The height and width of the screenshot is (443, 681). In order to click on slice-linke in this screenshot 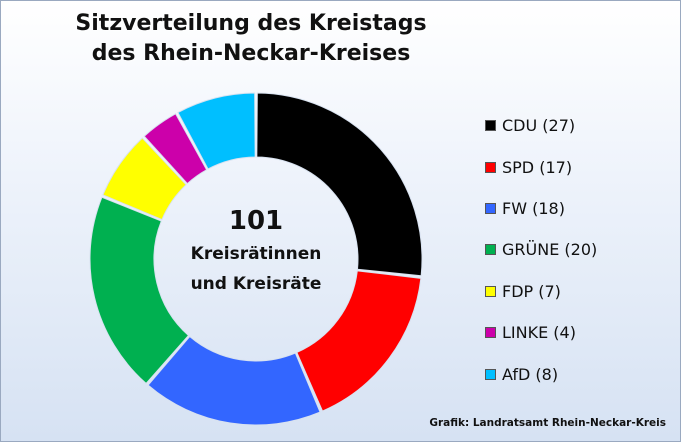, I will do `click(175, 149)`.